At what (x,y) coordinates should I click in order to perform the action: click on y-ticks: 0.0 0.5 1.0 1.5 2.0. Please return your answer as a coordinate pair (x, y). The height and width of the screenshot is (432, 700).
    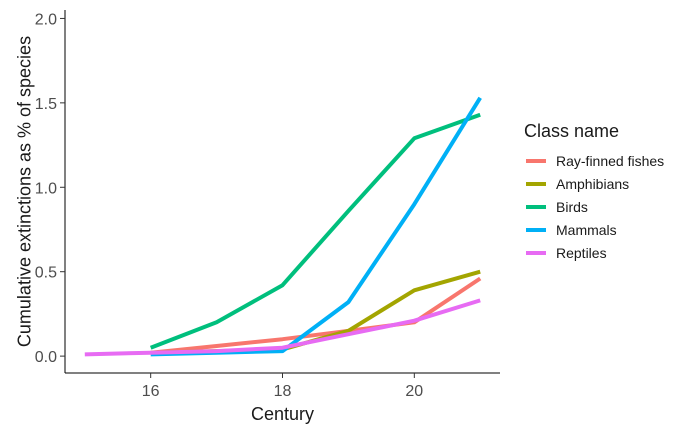
    Looking at the image, I should click on (50, 188).